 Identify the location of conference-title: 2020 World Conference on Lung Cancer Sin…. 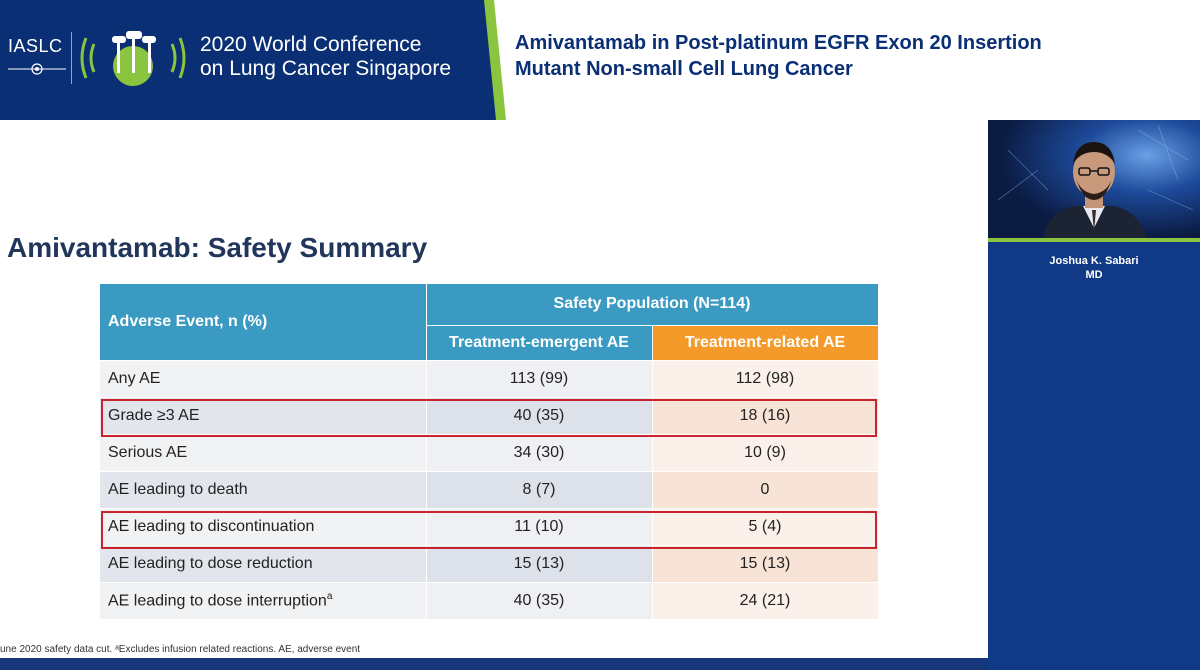
(325, 57).